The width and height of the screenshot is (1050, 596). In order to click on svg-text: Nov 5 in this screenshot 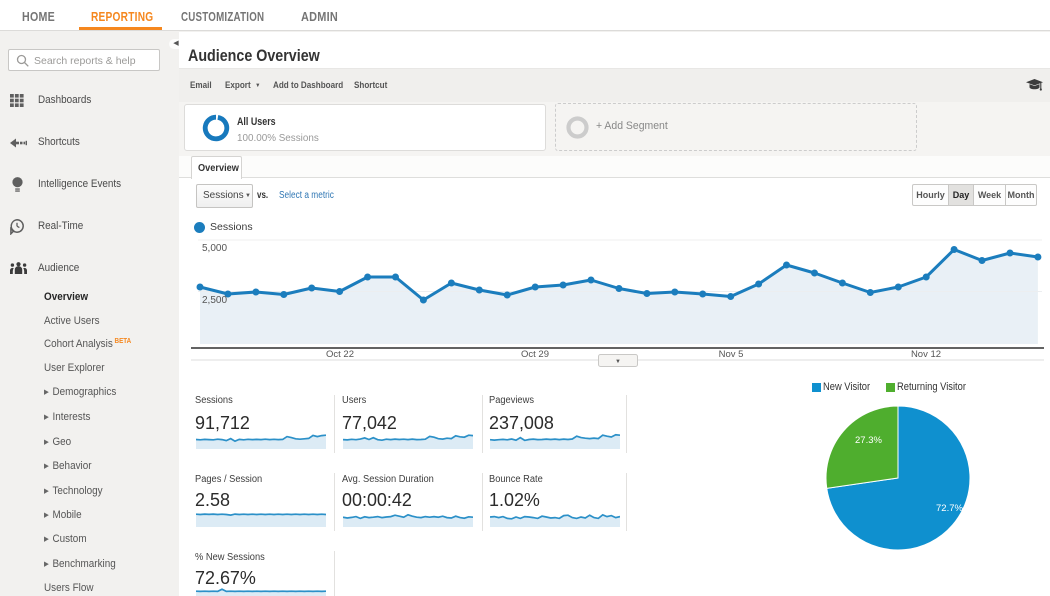, I will do `click(731, 354)`.